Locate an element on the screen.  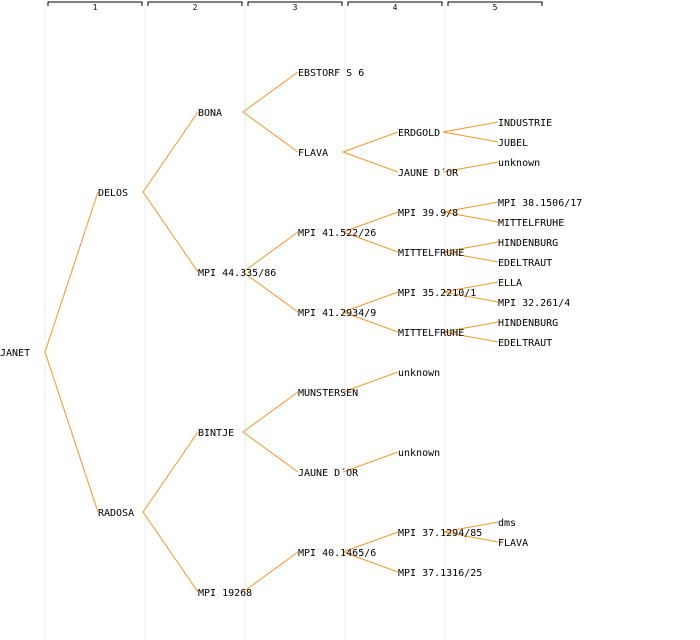
ancestor-node-label: RADOSA is located at coordinates (116, 513).